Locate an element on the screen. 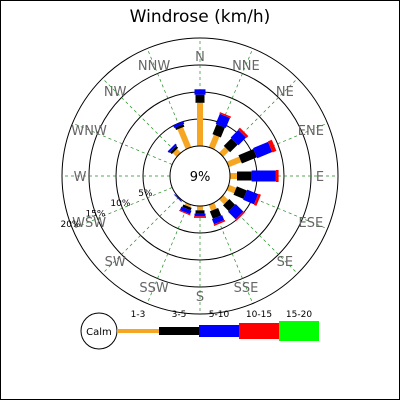 Image resolution: width=400 pixels, height=400 pixels. legend-label-3-5: 3-5 is located at coordinates (179, 315).